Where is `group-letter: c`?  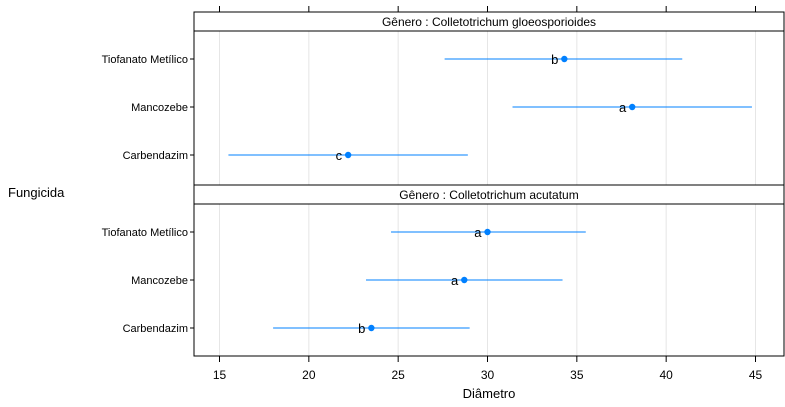 group-letter: c is located at coordinates (339, 155).